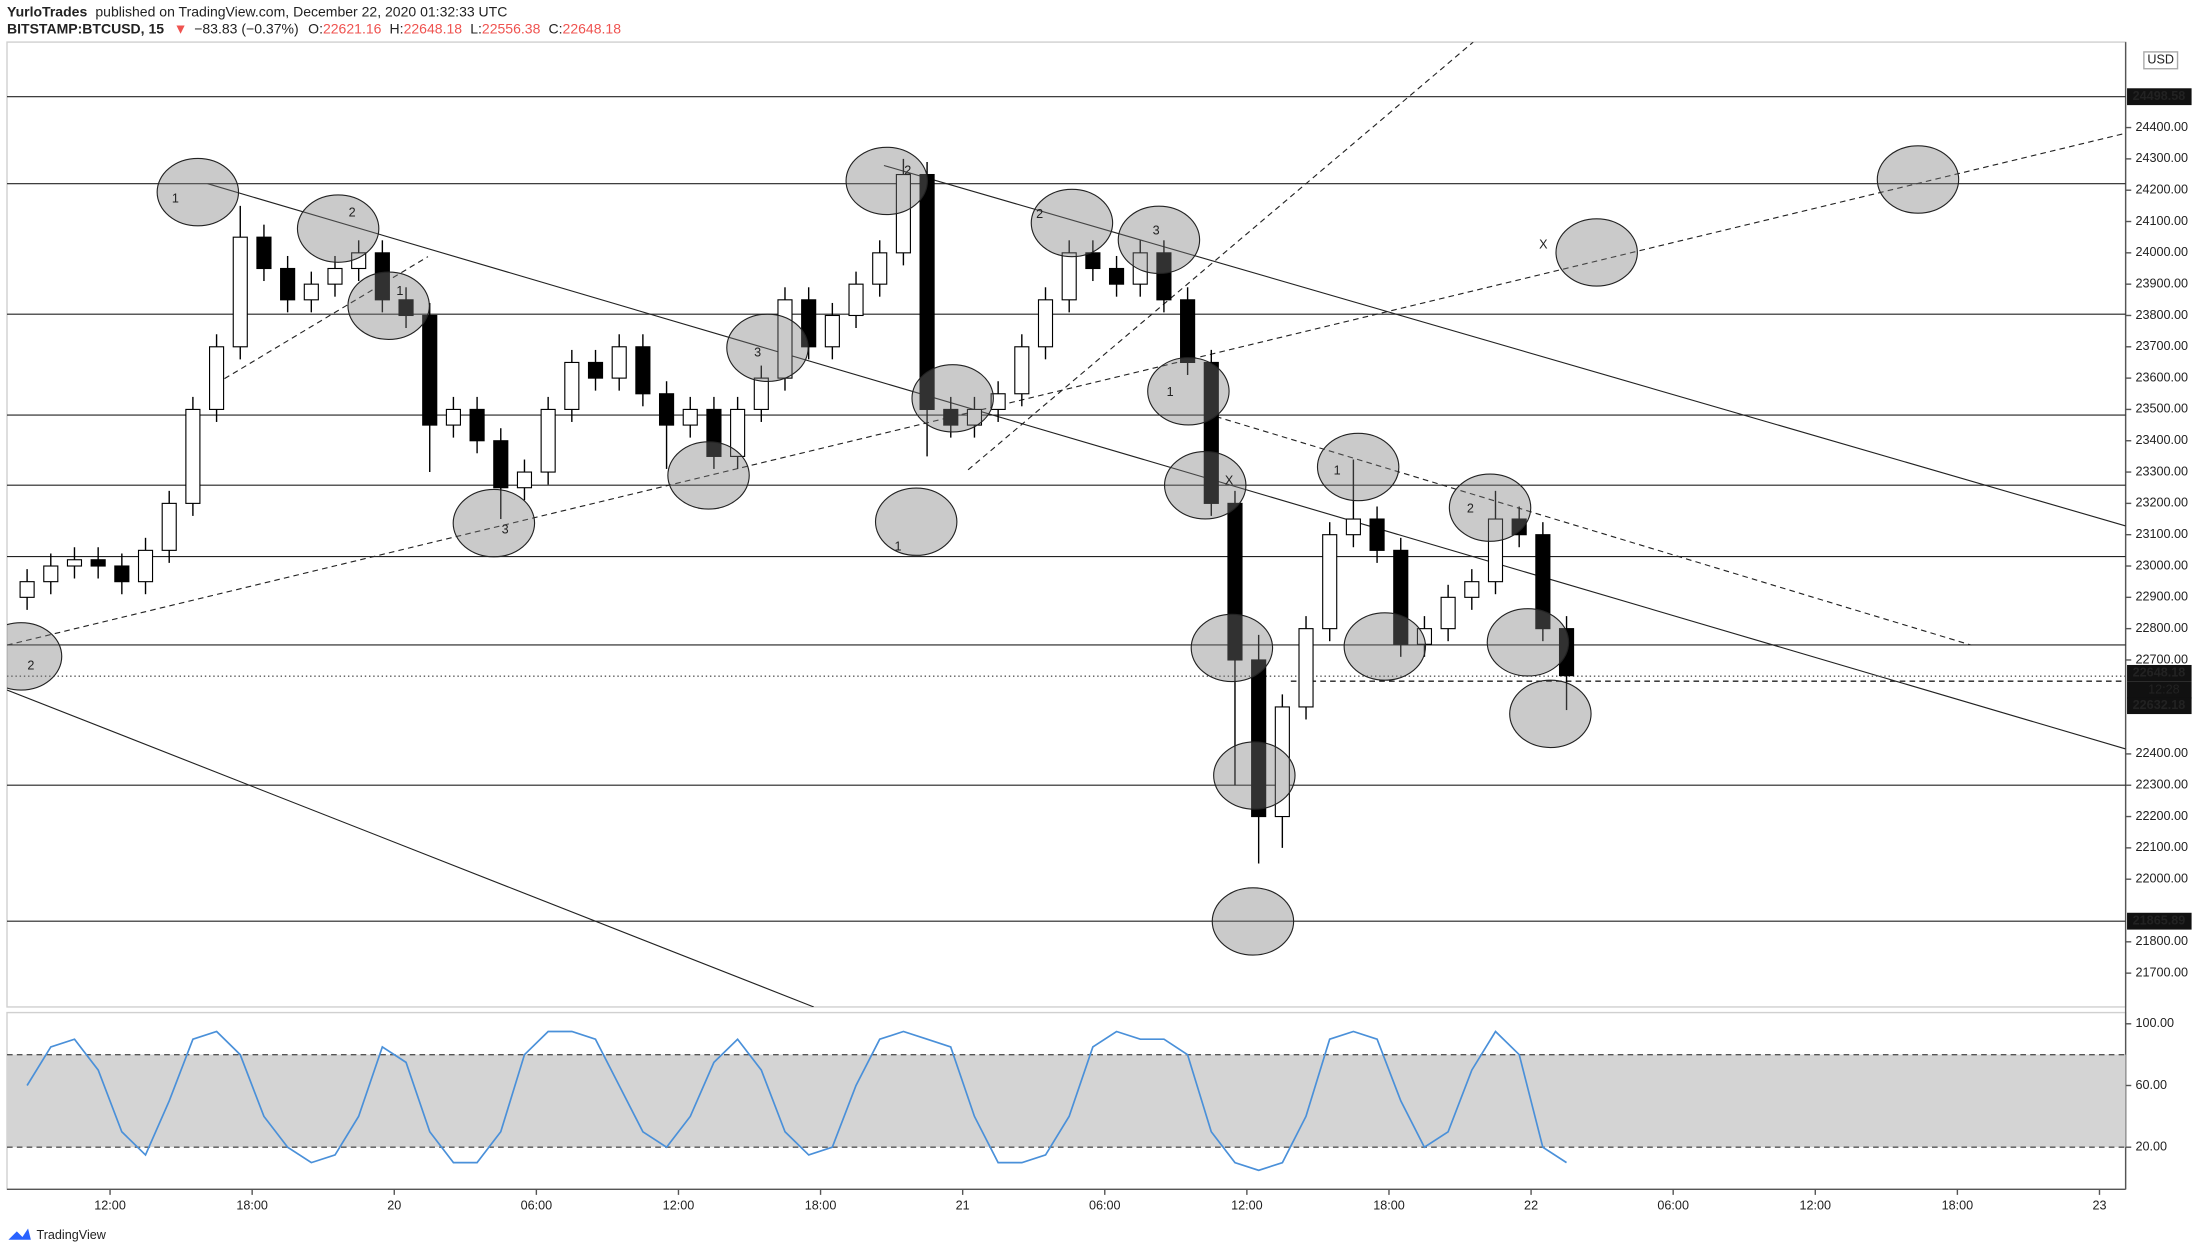 The image size is (2200, 1258). Describe the element at coordinates (2161, 252) in the screenshot. I see `y-tick-label: 24000.00` at that location.